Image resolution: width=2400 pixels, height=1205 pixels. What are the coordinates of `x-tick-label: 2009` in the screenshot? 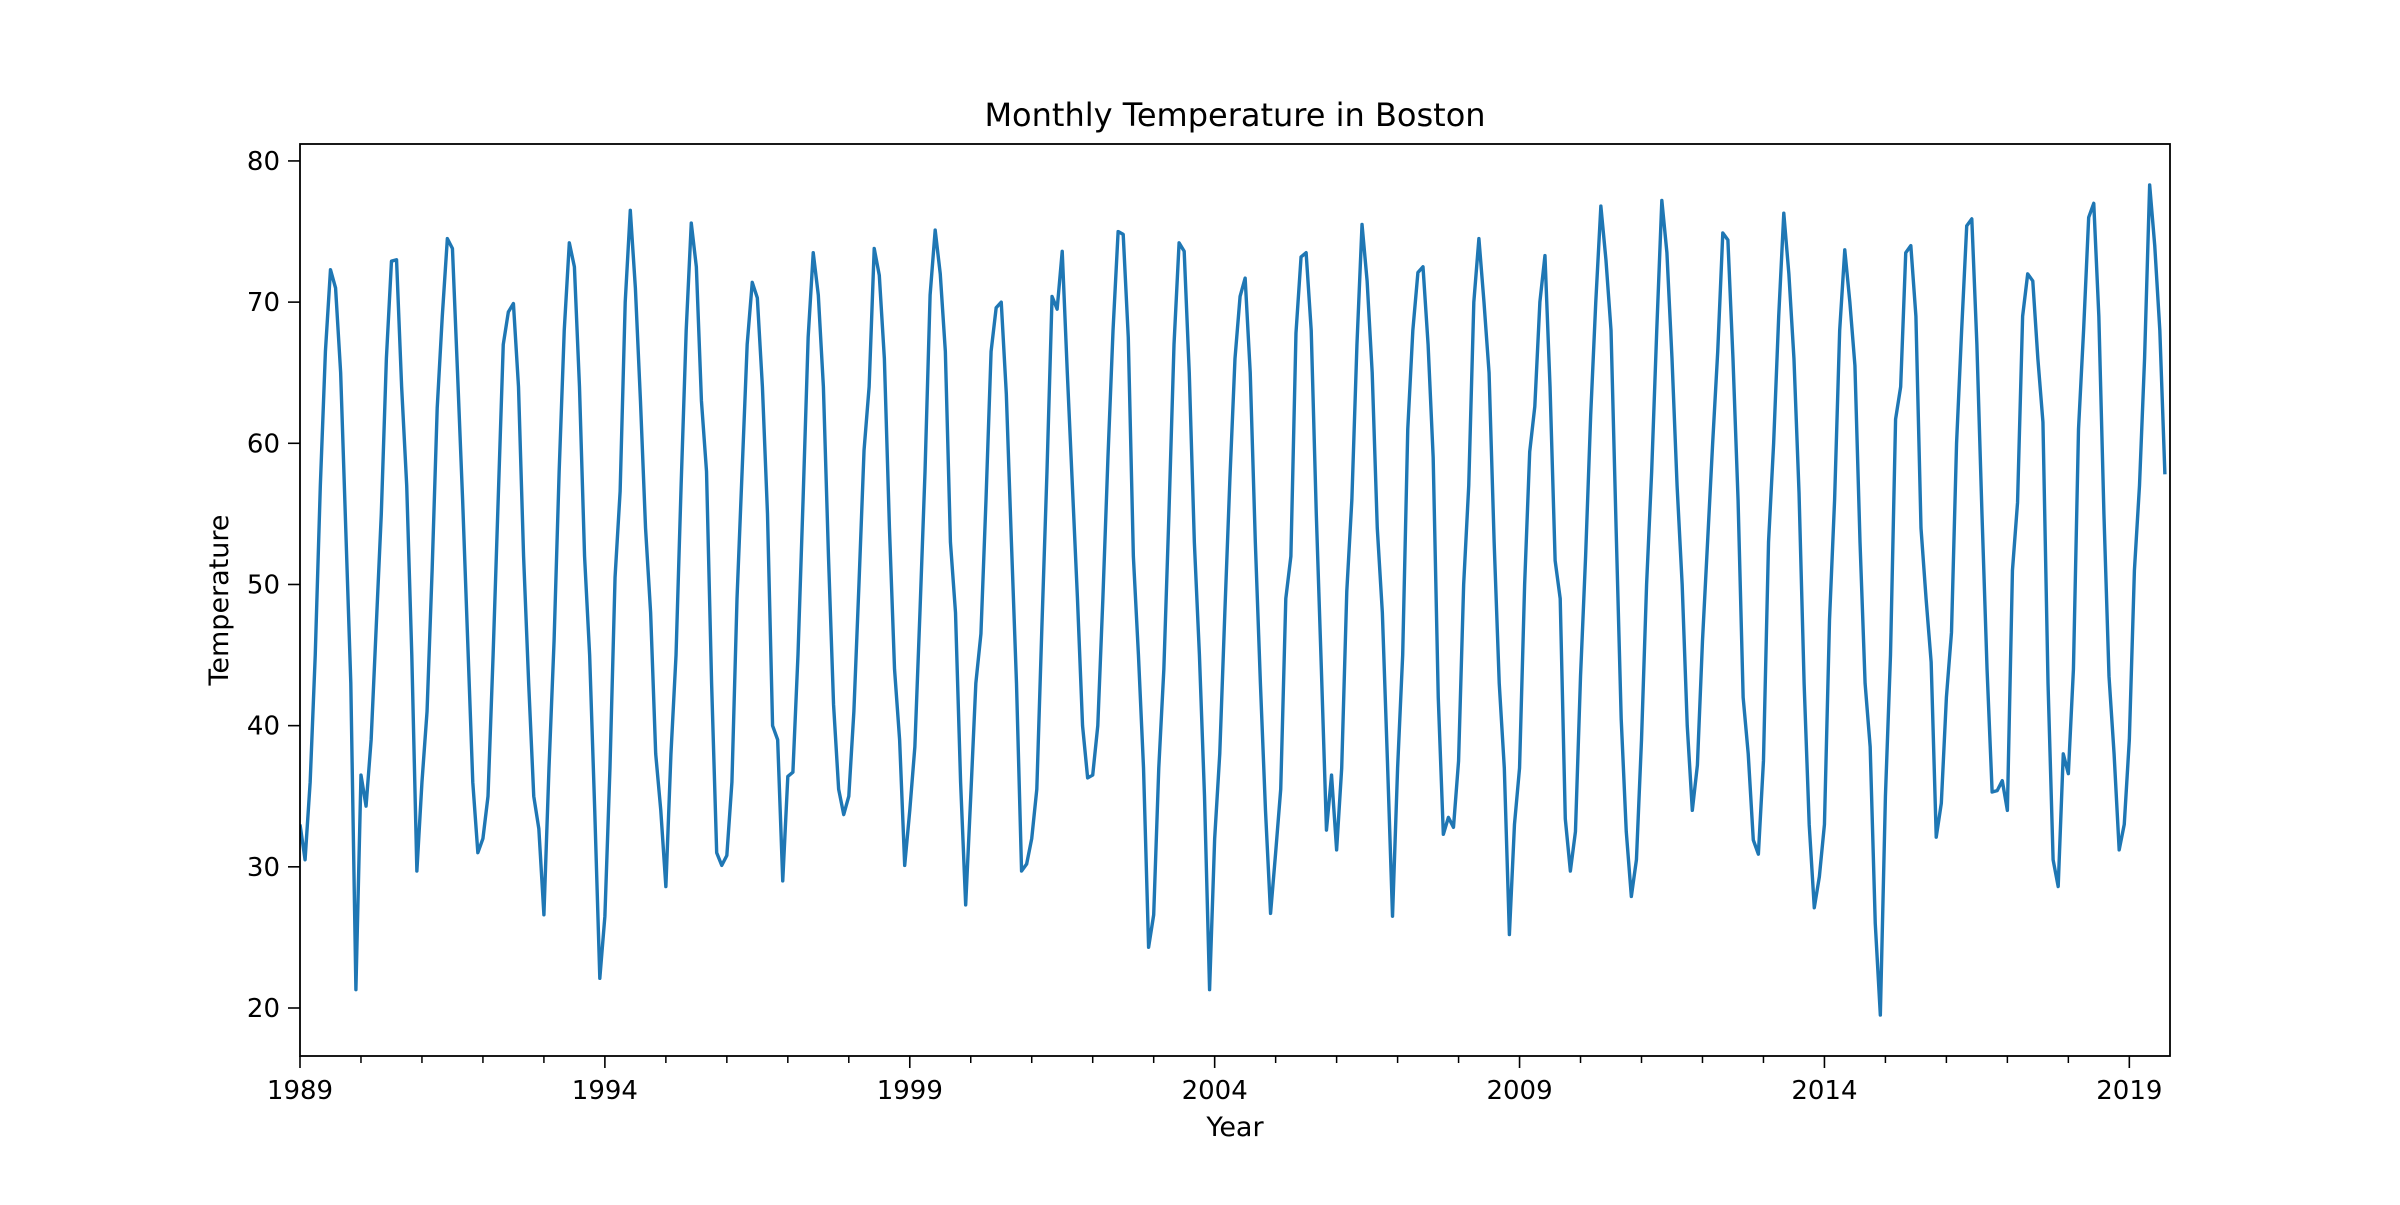 It's located at (1519, 1091).